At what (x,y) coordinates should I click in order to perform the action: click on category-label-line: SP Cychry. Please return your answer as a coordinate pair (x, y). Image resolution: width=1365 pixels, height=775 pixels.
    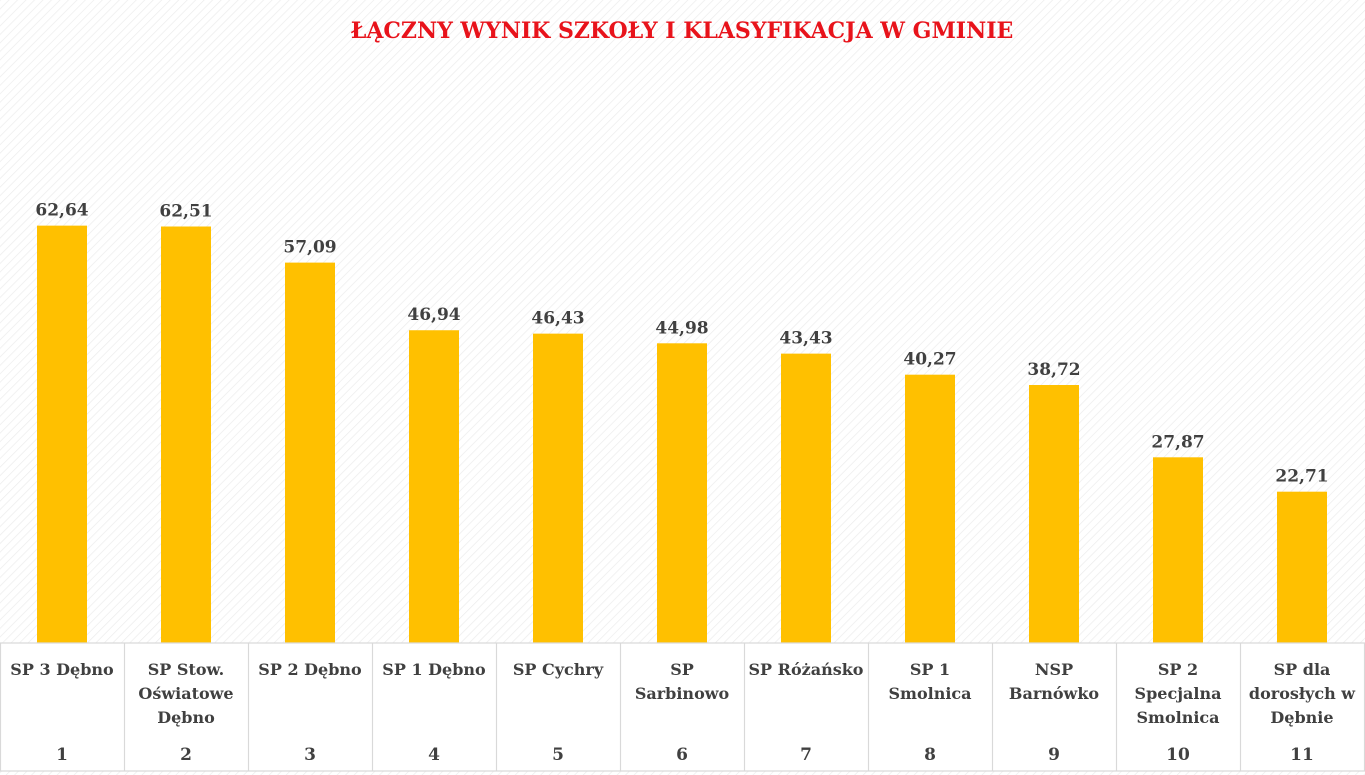
    Looking at the image, I should click on (558, 669).